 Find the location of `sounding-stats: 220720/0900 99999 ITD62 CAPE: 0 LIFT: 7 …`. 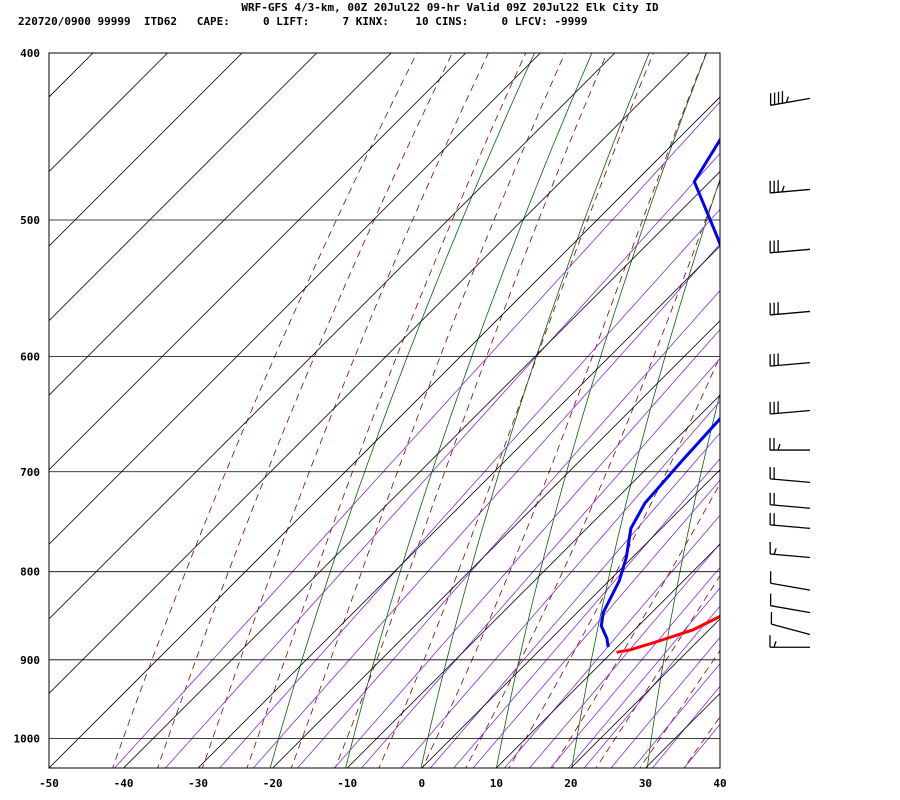

sounding-stats: 220720/0900 99999 ITD62 CAPE: 0 LIFT: 7 … is located at coordinates (303, 21).